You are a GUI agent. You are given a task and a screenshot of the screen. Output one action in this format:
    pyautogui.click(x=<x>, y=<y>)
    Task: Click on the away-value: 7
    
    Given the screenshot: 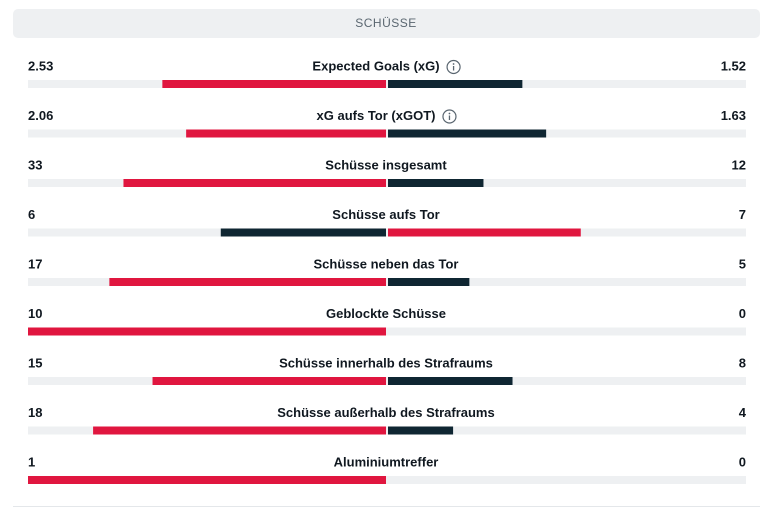 What is the action you would take?
    pyautogui.click(x=742, y=214)
    